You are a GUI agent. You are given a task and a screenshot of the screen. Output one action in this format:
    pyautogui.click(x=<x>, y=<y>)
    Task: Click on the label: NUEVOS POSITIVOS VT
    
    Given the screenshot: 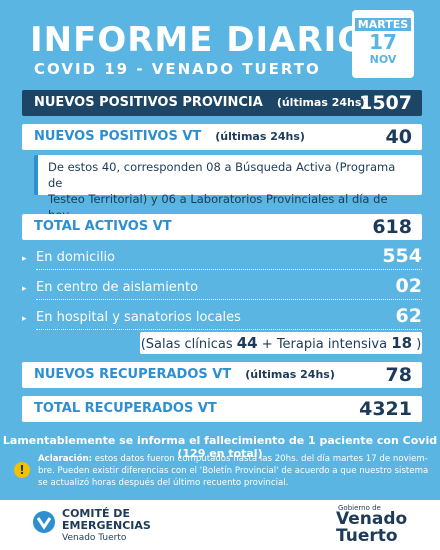 What is the action you would take?
    pyautogui.click(x=118, y=136)
    